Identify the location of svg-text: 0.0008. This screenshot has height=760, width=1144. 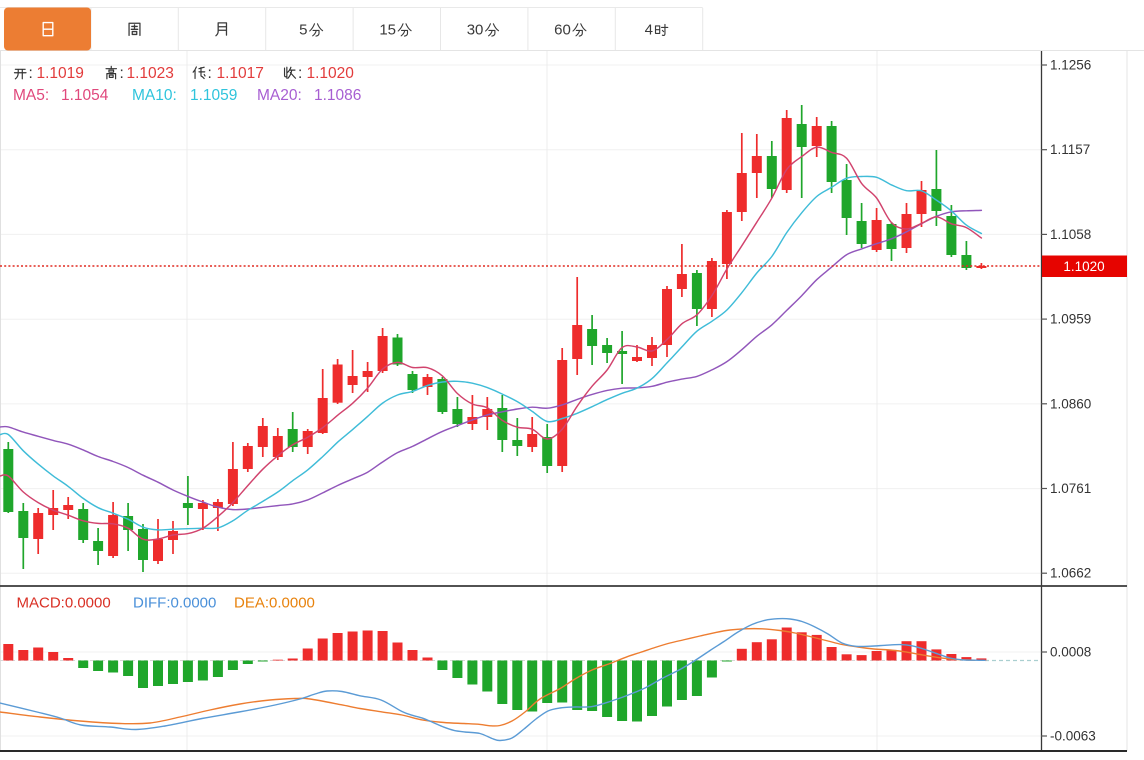
(1070, 652).